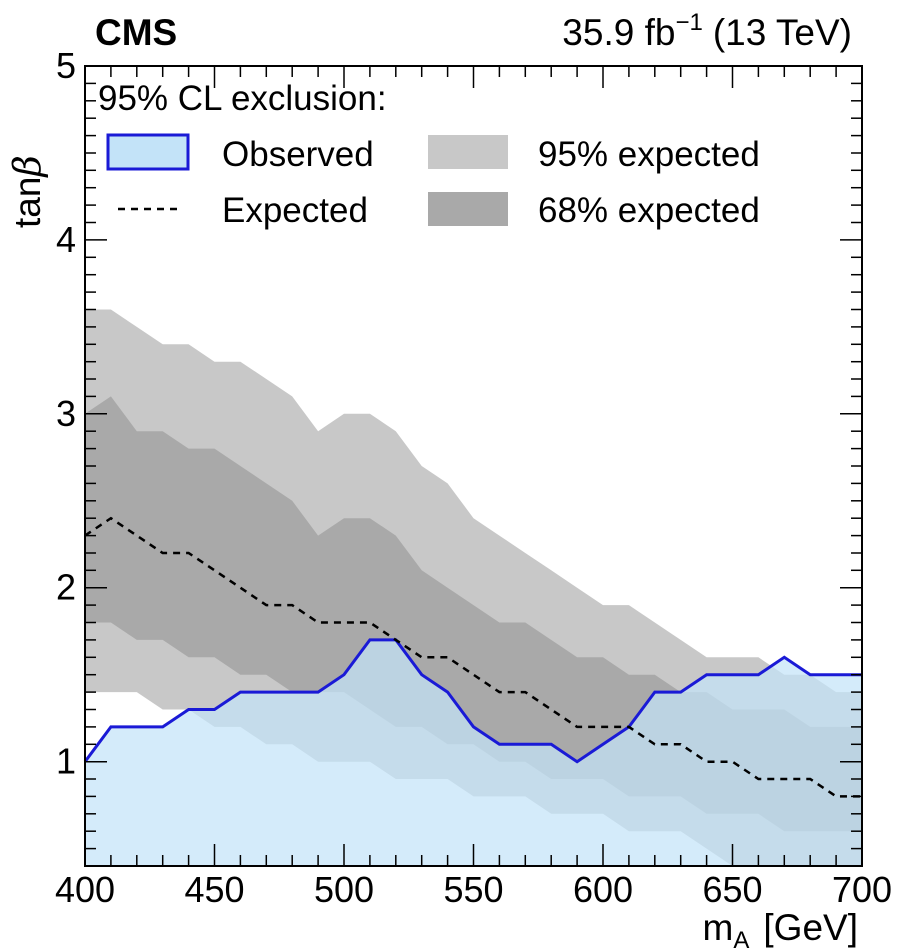 The width and height of the screenshot is (899, 951). What do you see at coordinates (810, 927) in the screenshot?
I see `x-axis-unit: [GeV]` at bounding box center [810, 927].